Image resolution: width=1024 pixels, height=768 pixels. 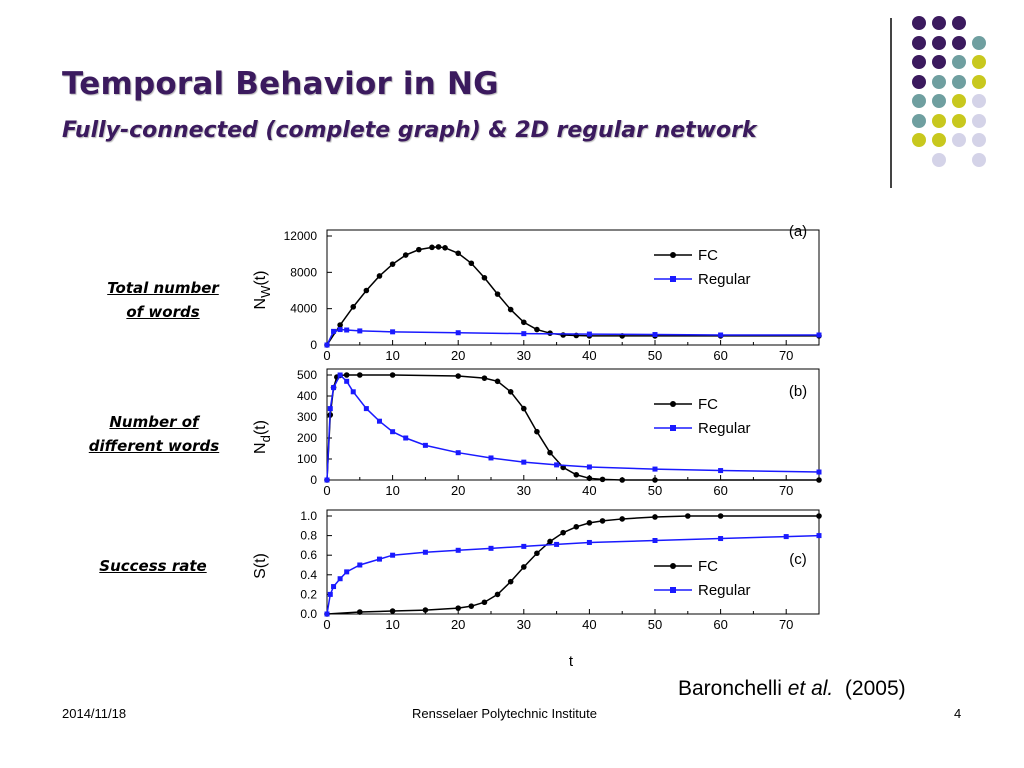 I want to click on series-line-regular, so click(x=572, y=337).